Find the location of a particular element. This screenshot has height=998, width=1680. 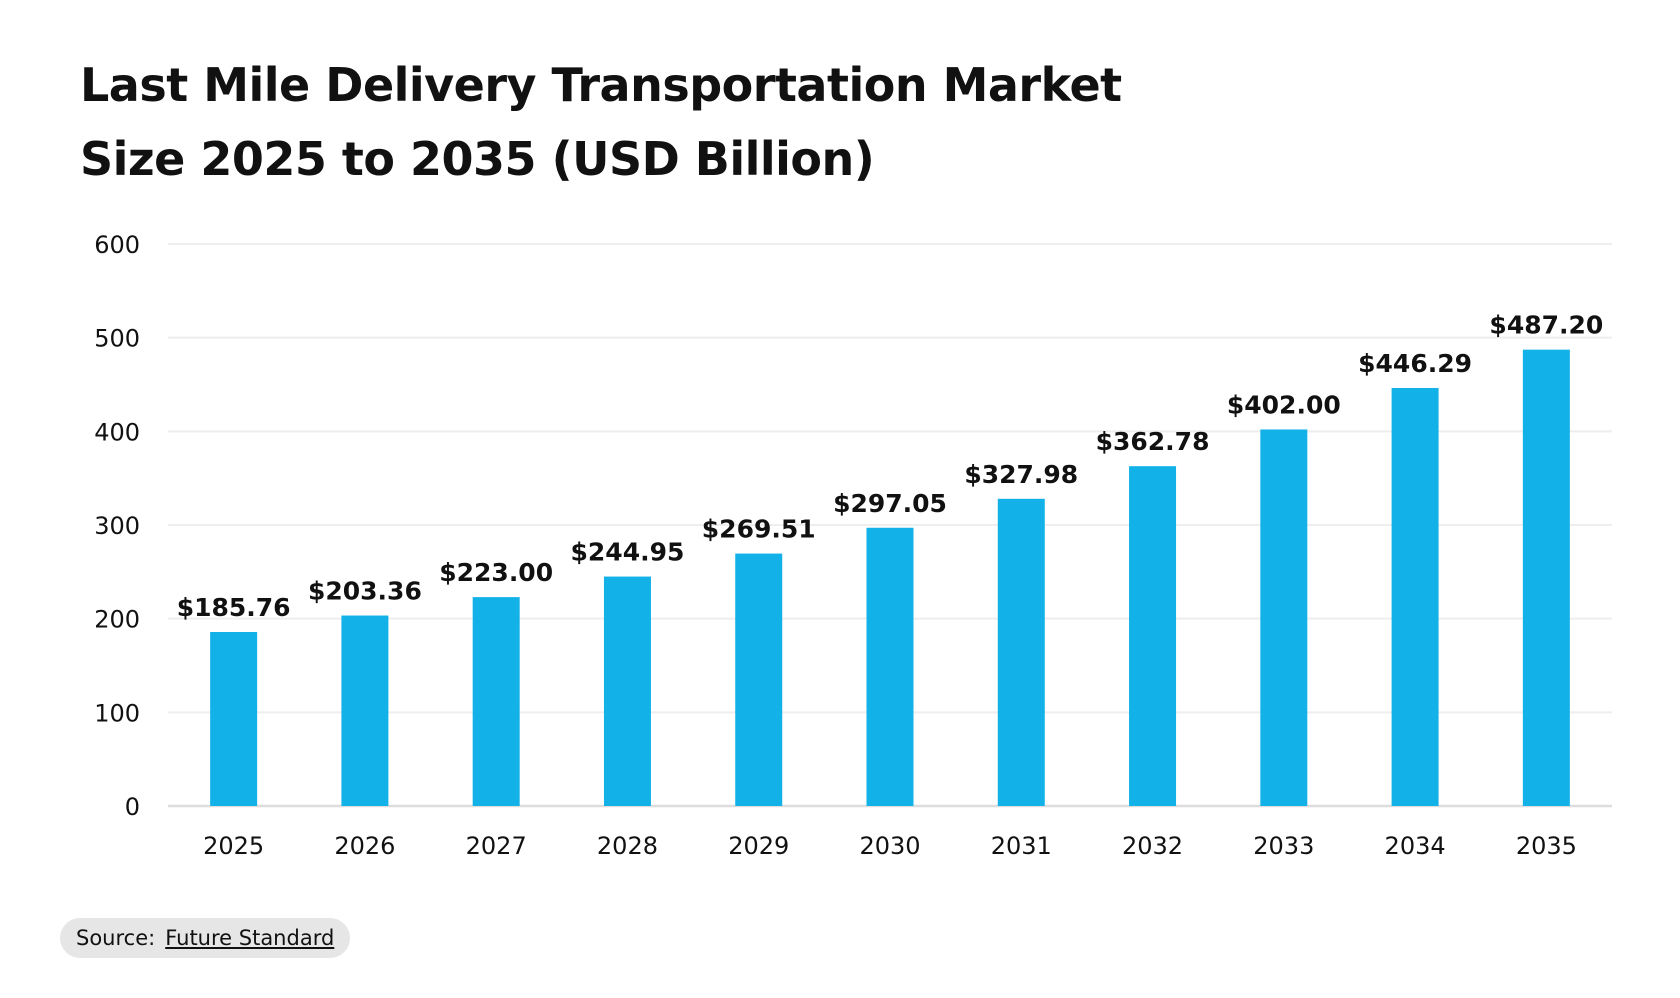

bar-2034 is located at coordinates (1415, 596).